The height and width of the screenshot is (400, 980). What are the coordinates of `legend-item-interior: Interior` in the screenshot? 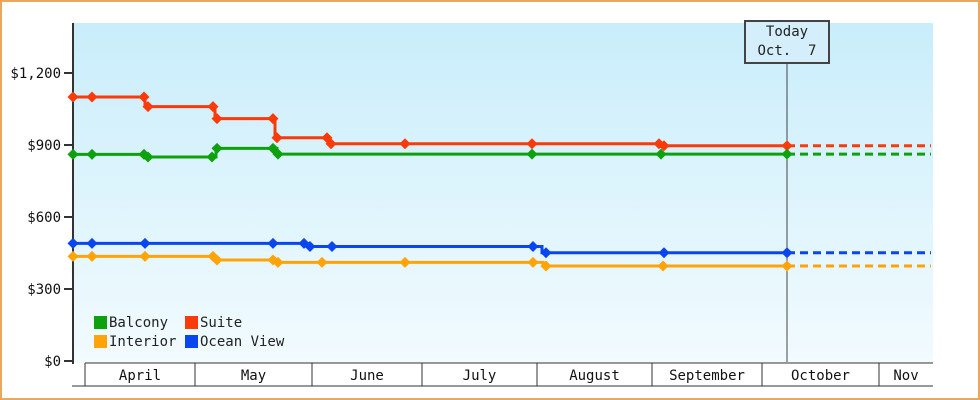 It's located at (139, 341).